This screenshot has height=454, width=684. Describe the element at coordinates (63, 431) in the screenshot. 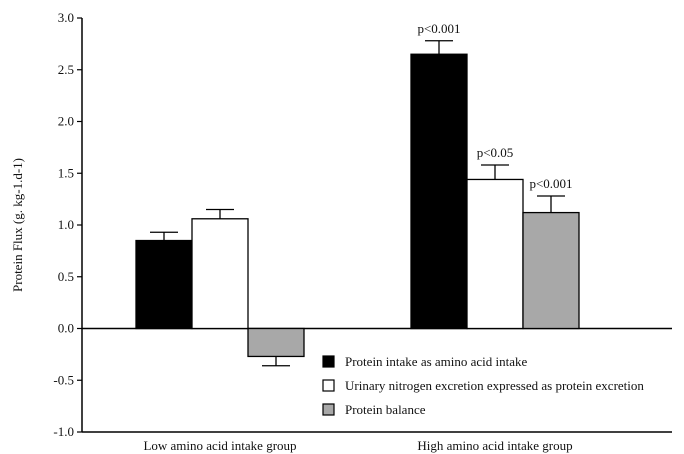

I see `y-tick-label: -1.0` at that location.